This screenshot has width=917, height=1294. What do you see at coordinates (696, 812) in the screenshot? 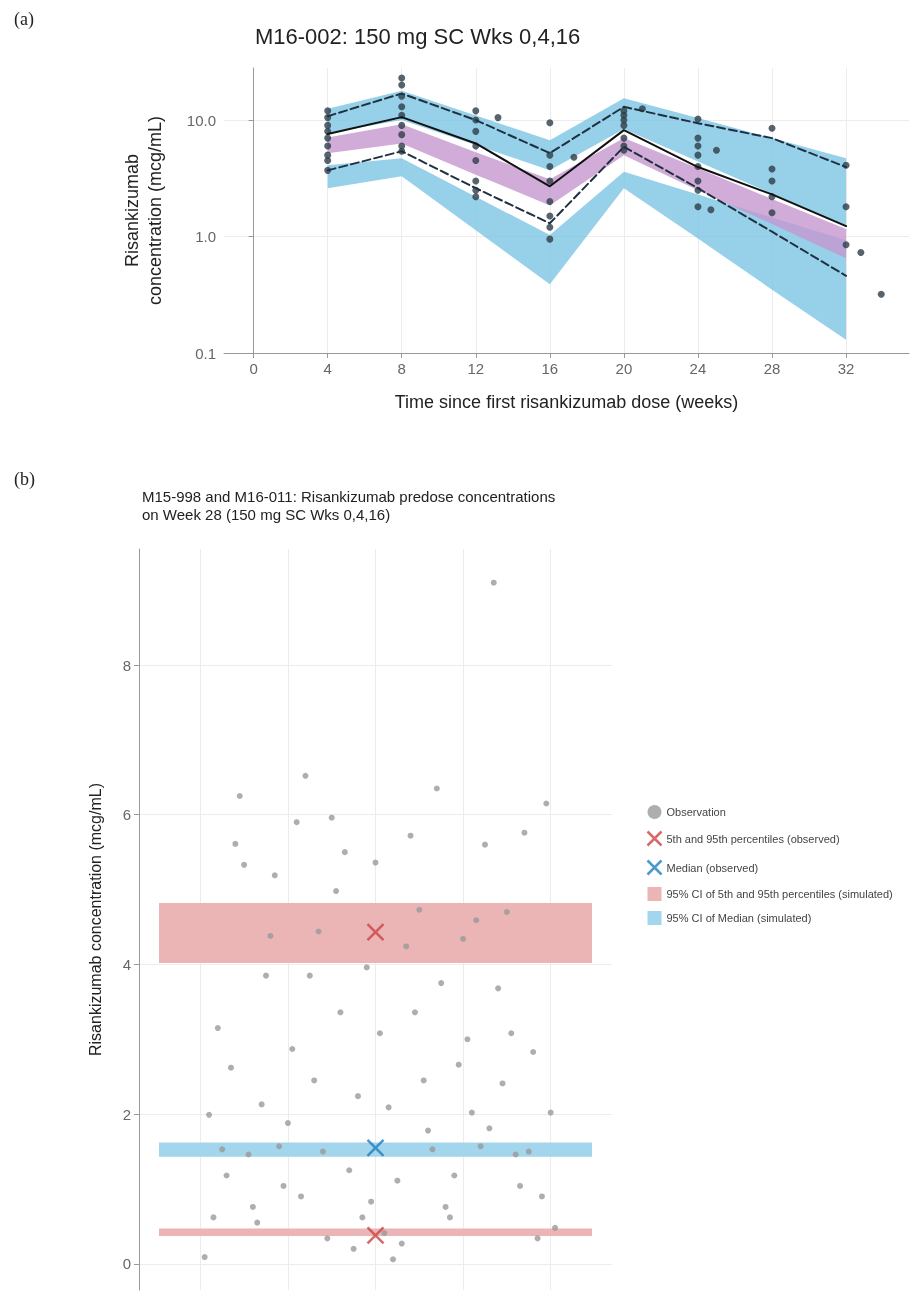
I see `legend-label: Observation` at bounding box center [696, 812].